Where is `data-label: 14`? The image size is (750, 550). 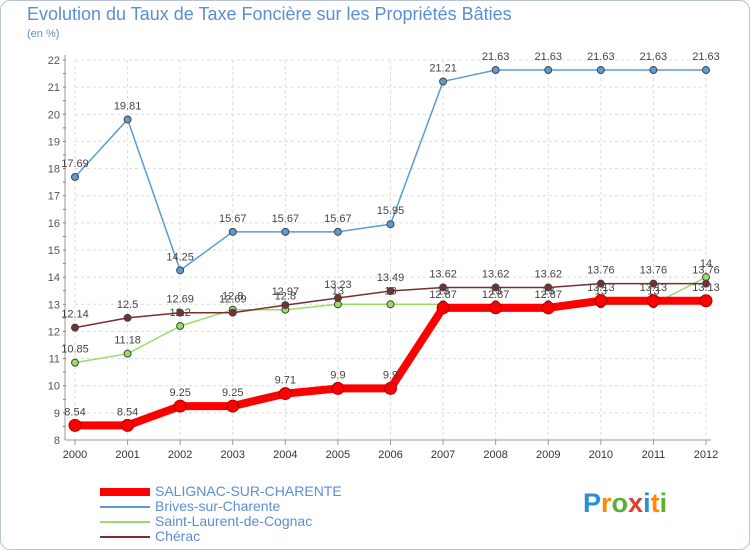 data-label: 14 is located at coordinates (706, 264).